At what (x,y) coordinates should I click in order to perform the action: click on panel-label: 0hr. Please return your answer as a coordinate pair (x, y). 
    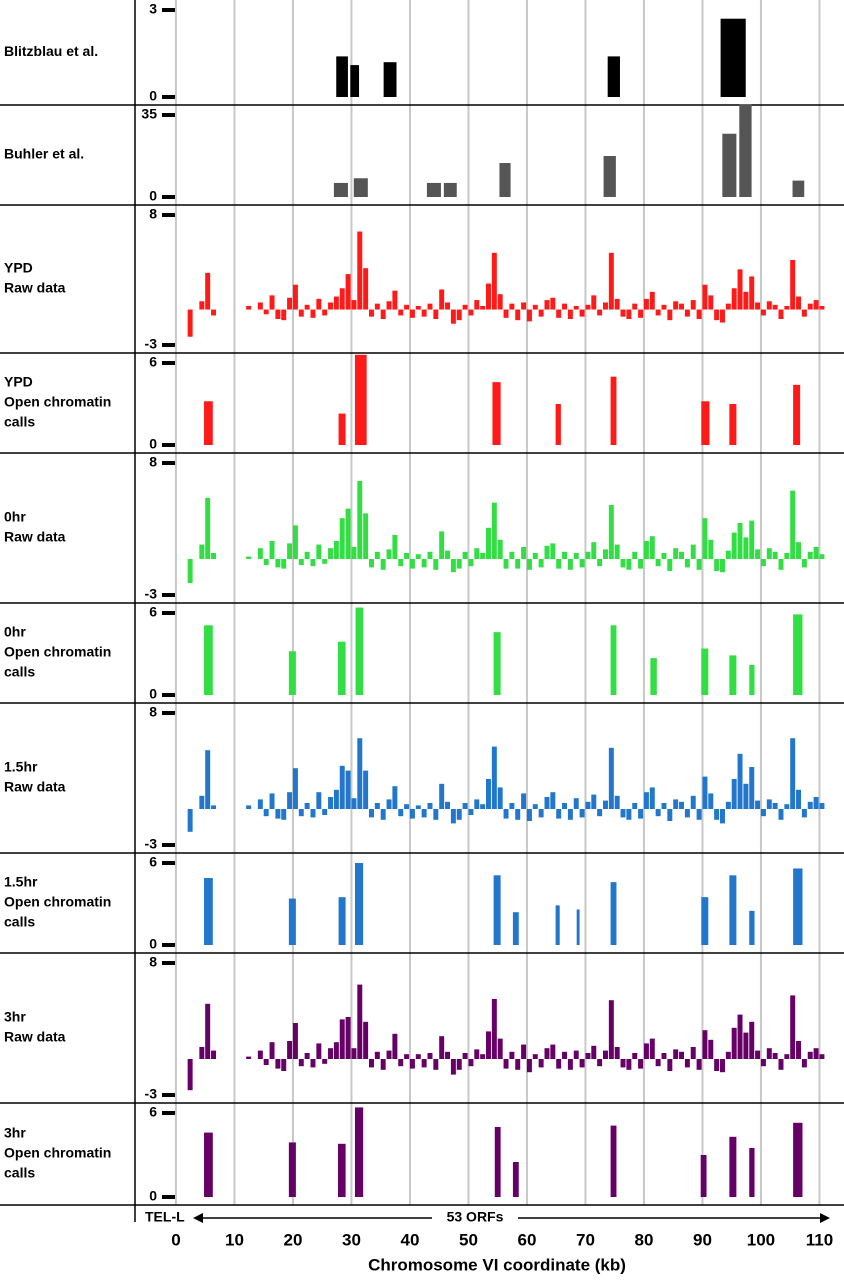
    Looking at the image, I should click on (15, 632).